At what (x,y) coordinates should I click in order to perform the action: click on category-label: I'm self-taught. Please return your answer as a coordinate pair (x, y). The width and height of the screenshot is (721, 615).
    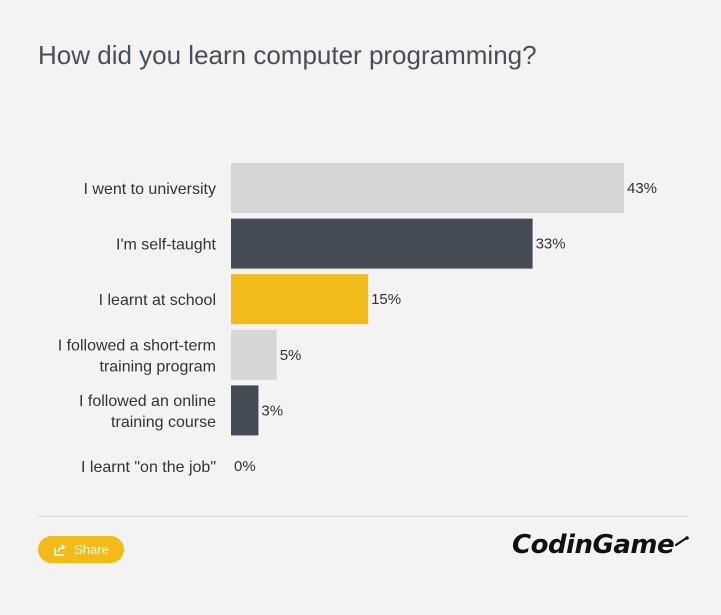
    Looking at the image, I should click on (166, 245).